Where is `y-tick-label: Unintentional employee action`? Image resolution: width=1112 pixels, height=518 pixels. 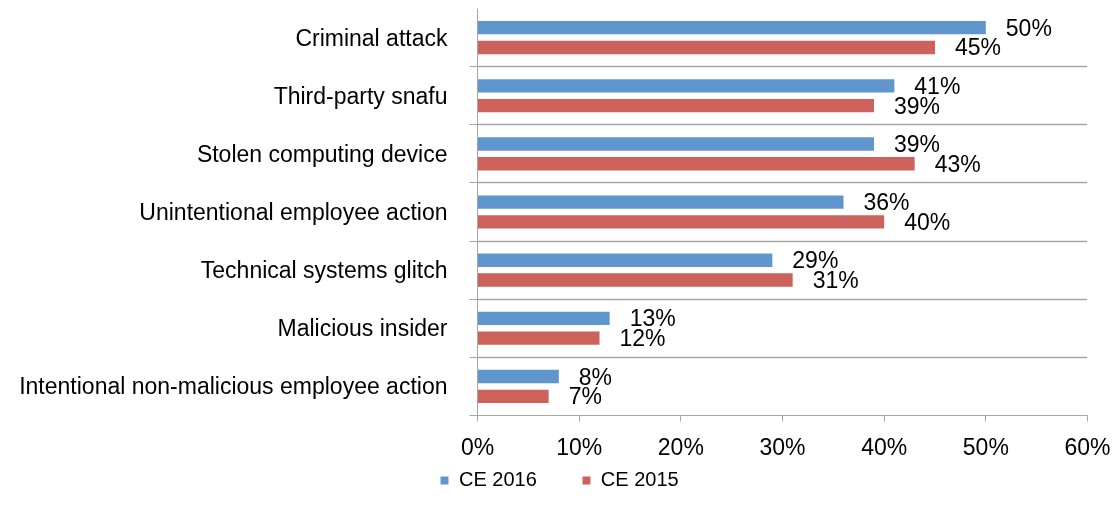 y-tick-label: Unintentional employee action is located at coordinates (293, 212).